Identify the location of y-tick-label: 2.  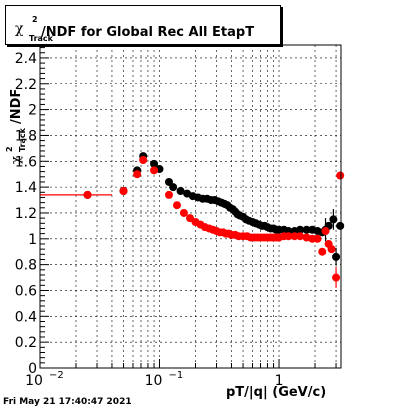
(32, 111).